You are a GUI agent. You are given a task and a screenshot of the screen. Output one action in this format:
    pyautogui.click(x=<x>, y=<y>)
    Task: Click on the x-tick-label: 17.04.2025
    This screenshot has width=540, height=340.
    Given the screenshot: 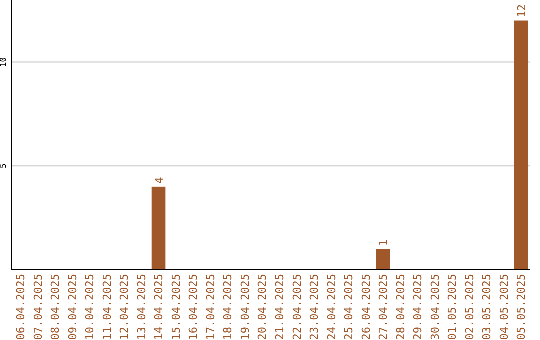 What is the action you would take?
    pyautogui.click(x=211, y=307)
    